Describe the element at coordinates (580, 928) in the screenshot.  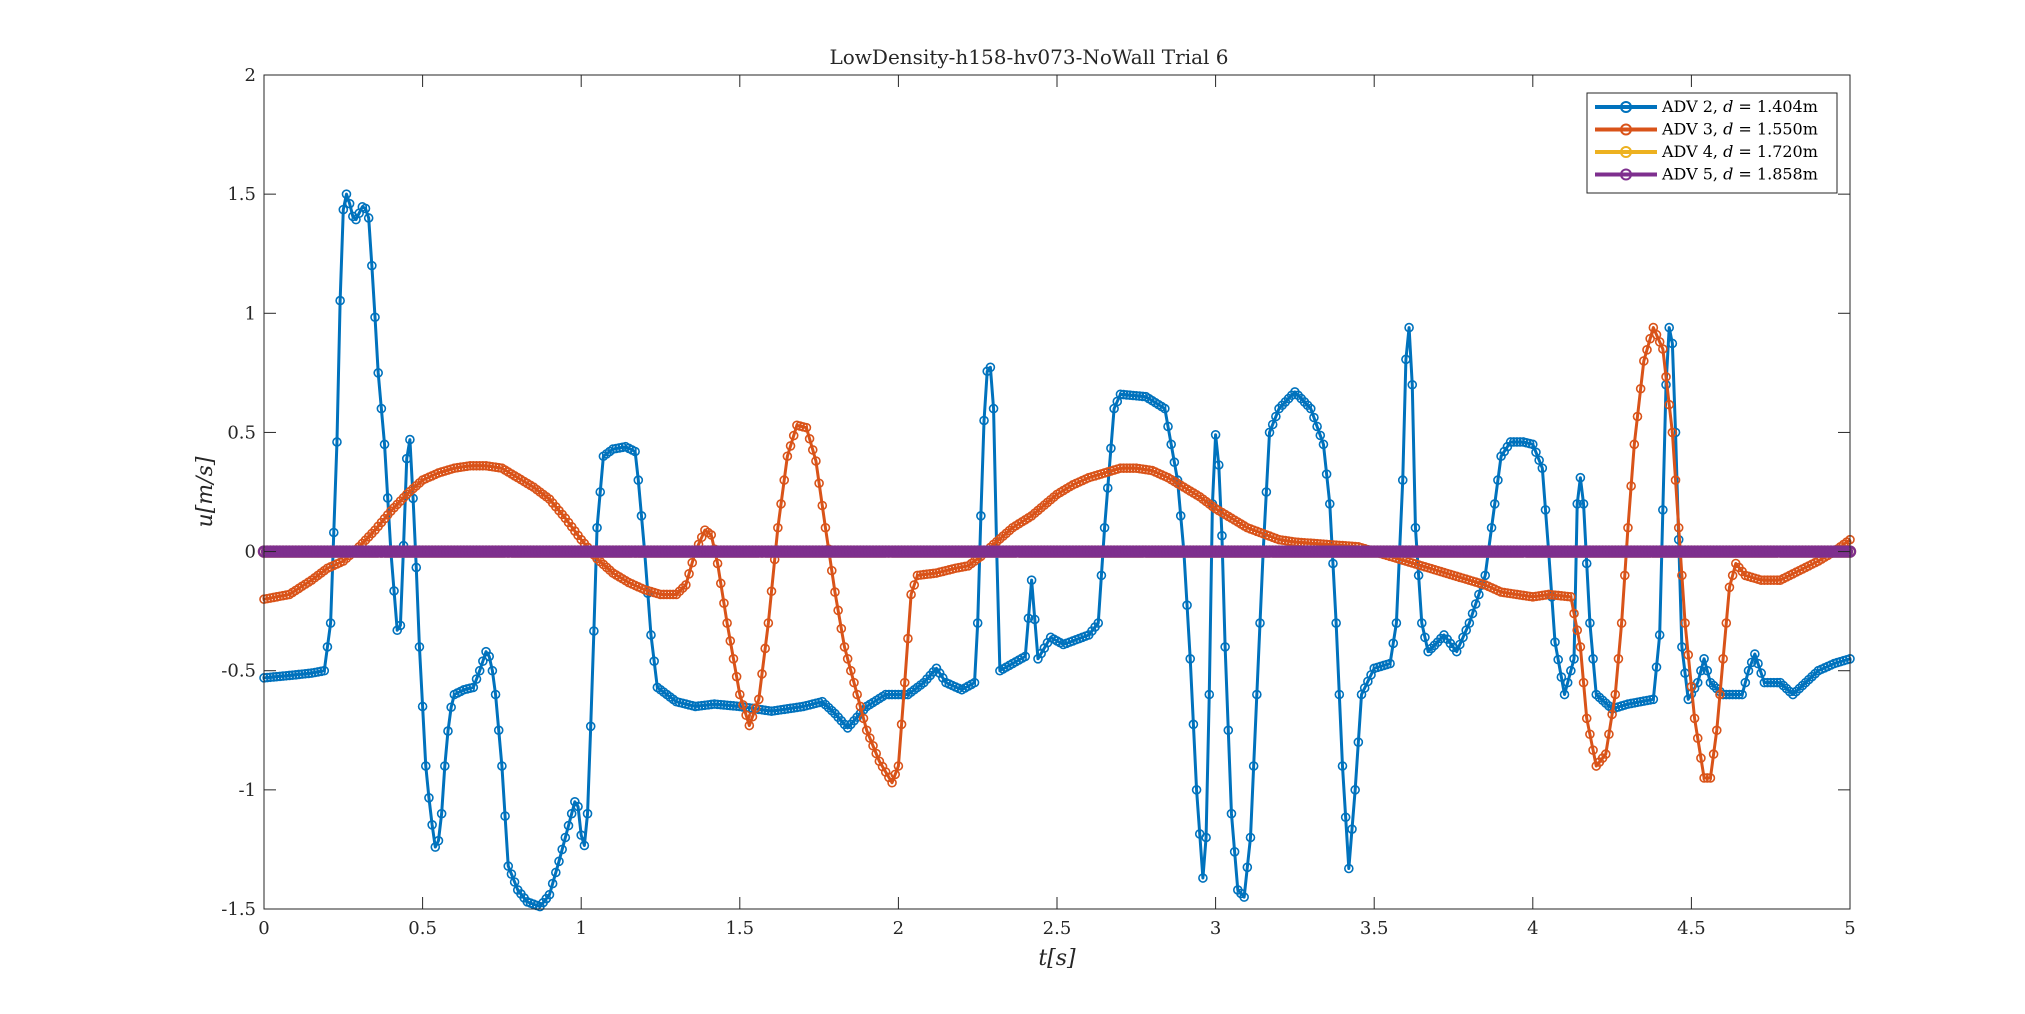
I see `x-tick-label: 1` at that location.